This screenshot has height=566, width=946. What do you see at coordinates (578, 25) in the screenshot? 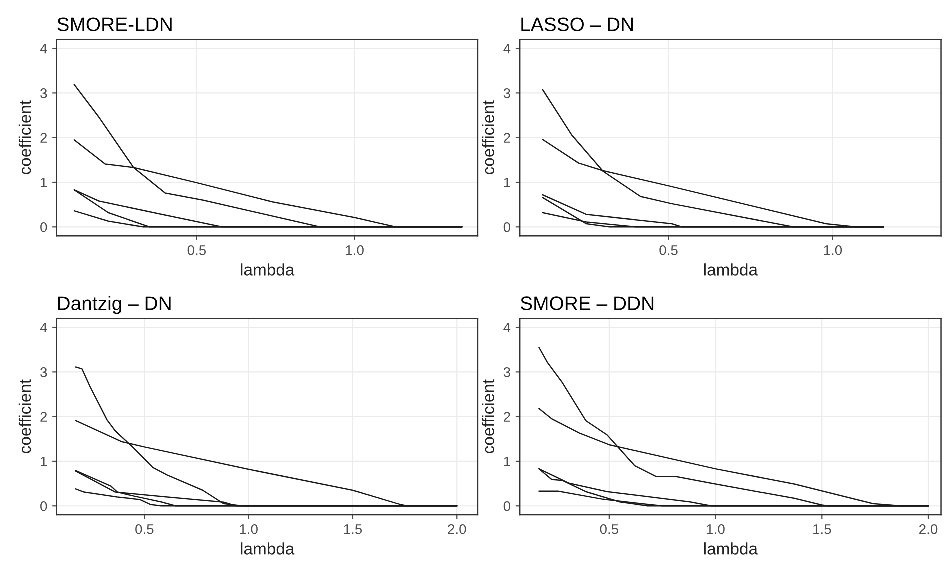
I see `chart-title: LASSO – DN` at bounding box center [578, 25].